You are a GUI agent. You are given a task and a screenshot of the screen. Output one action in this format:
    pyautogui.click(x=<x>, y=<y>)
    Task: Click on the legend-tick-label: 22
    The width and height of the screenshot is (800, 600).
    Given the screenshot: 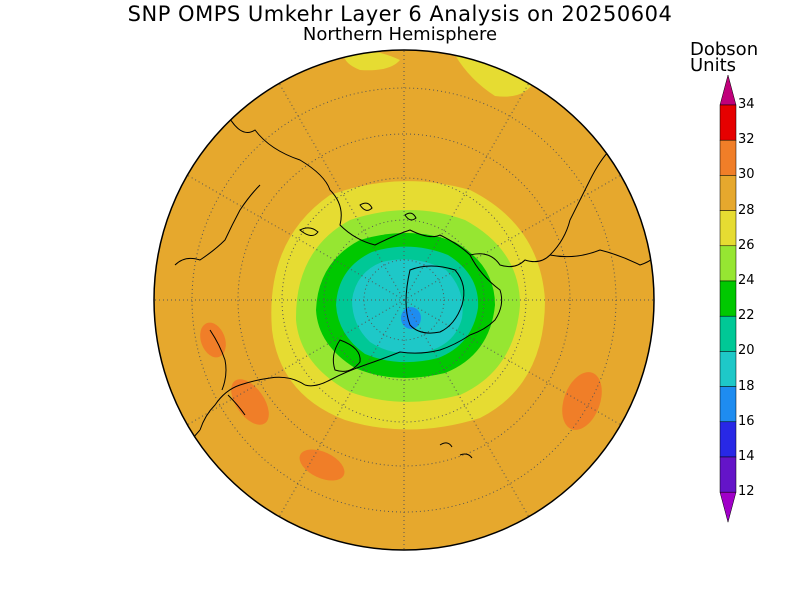 What is the action you would take?
    pyautogui.click(x=746, y=316)
    